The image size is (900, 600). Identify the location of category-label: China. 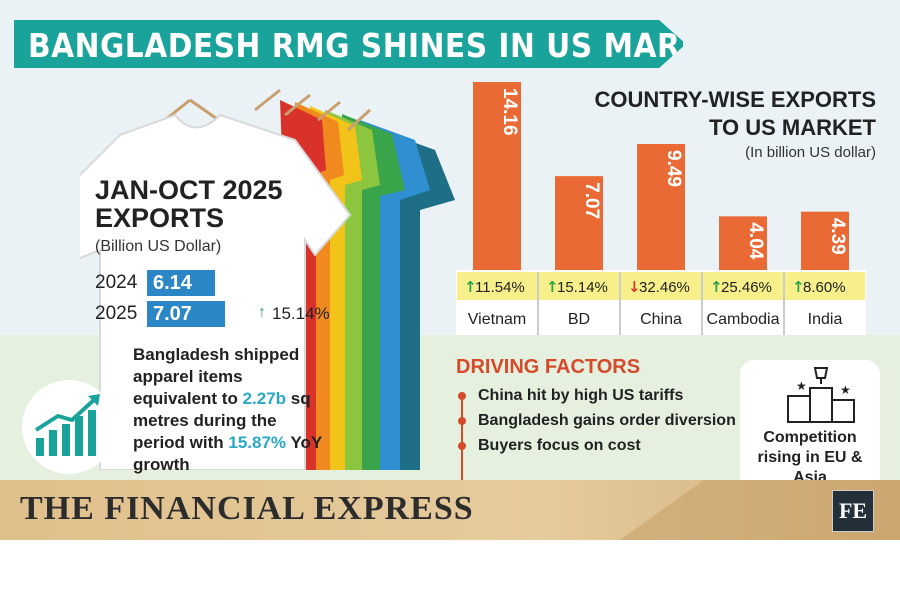
(661, 319).